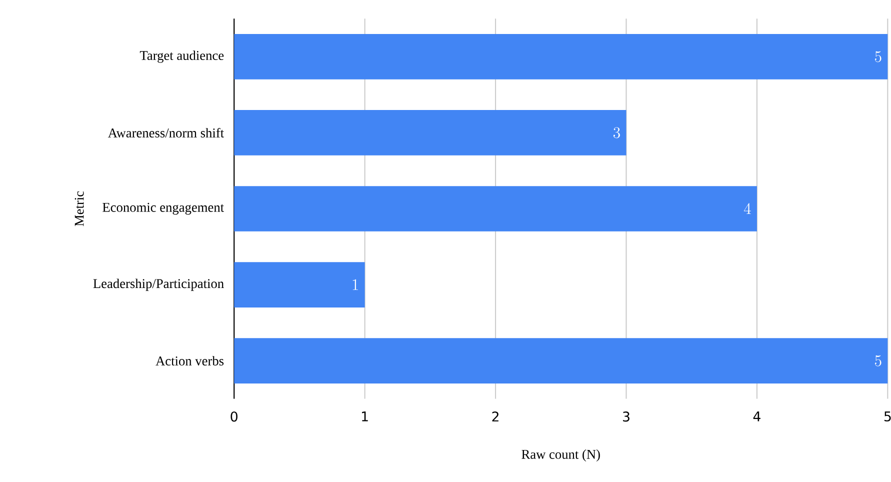 The width and height of the screenshot is (891, 482). What do you see at coordinates (158, 285) in the screenshot?
I see `y-tick-label: Leadership/Participation` at bounding box center [158, 285].